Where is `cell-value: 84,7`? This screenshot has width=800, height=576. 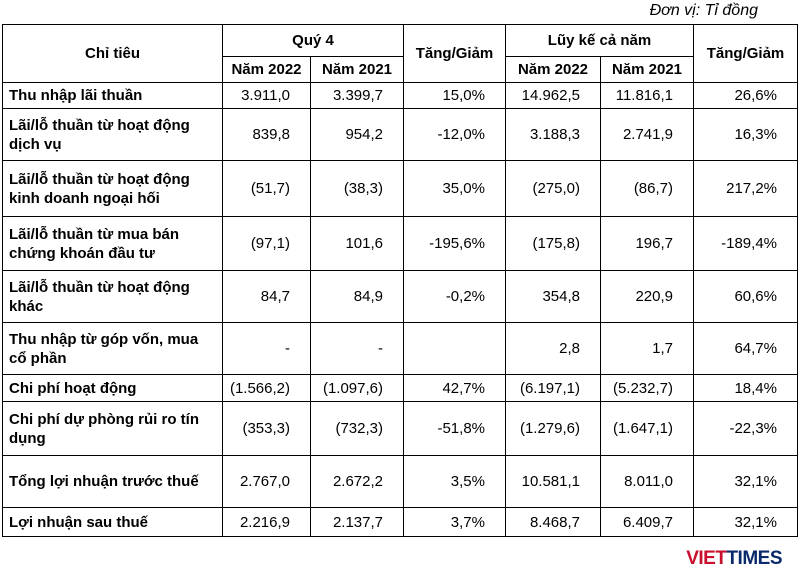 cell-value: 84,7 is located at coordinates (266, 296).